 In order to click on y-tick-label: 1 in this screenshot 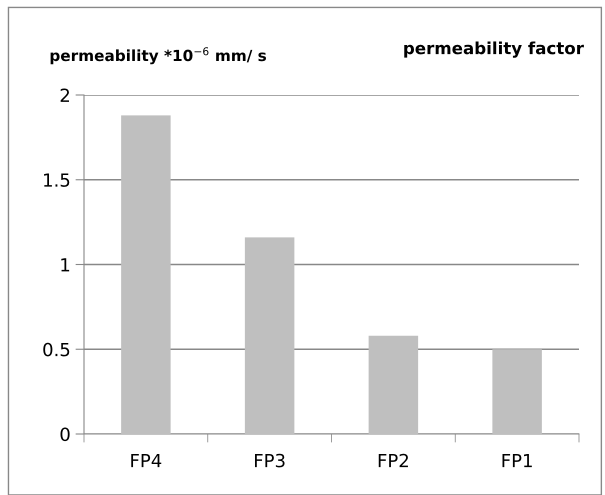, I will do `click(65, 265)`.